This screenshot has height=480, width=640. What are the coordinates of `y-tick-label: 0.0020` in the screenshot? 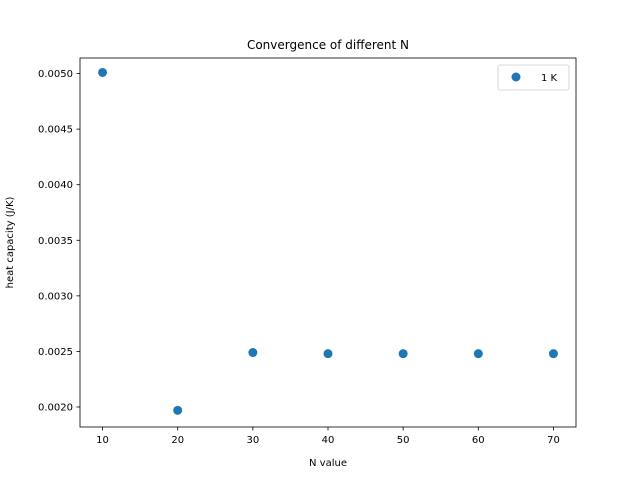 It's located at (55, 407).